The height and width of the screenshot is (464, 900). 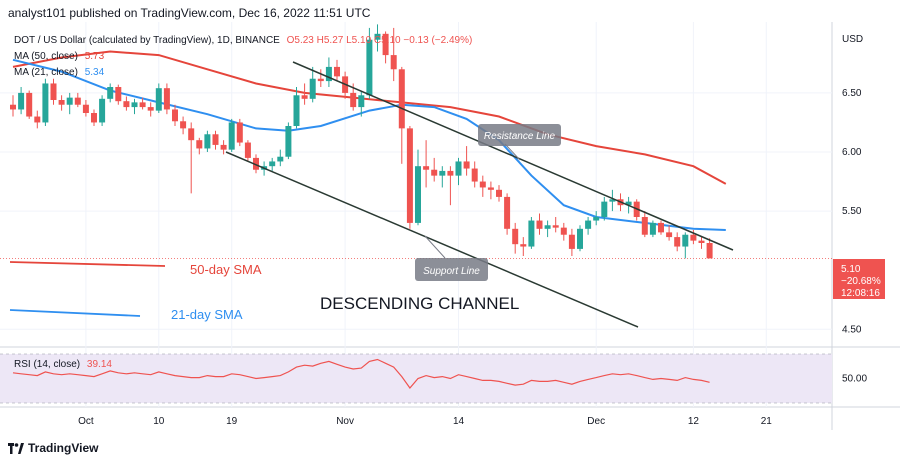 What do you see at coordinates (694, 421) in the screenshot?
I see `time-tick-label: 12` at bounding box center [694, 421].